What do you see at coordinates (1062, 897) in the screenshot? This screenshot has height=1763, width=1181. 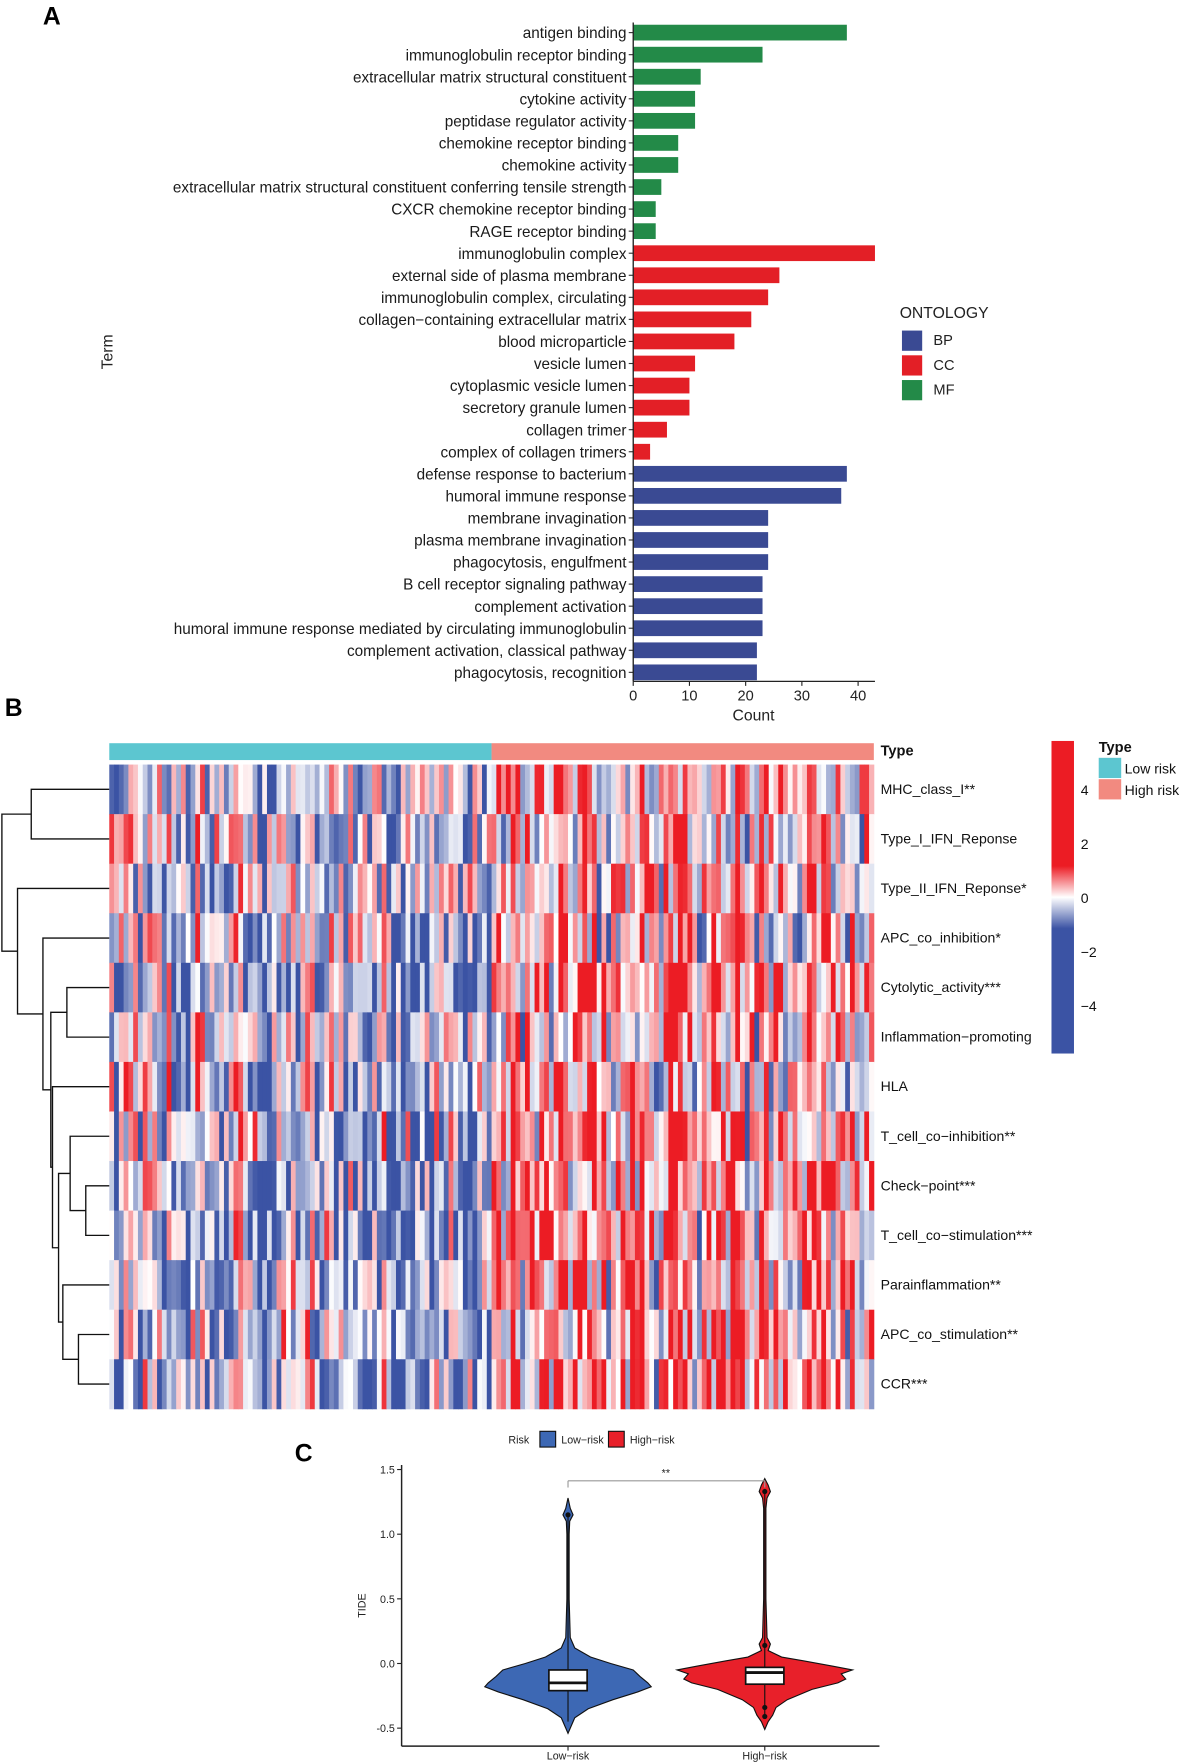 I see `colorbar` at bounding box center [1062, 897].